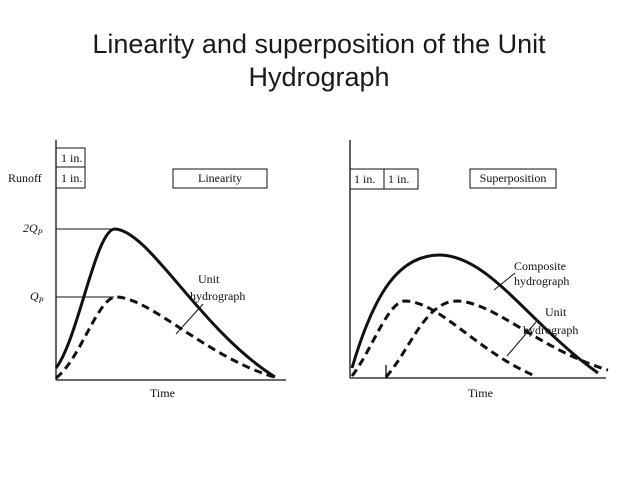 The width and height of the screenshot is (638, 479). Describe the element at coordinates (521, 339) in the screenshot. I see `unit-right-annotation-leader` at that location.